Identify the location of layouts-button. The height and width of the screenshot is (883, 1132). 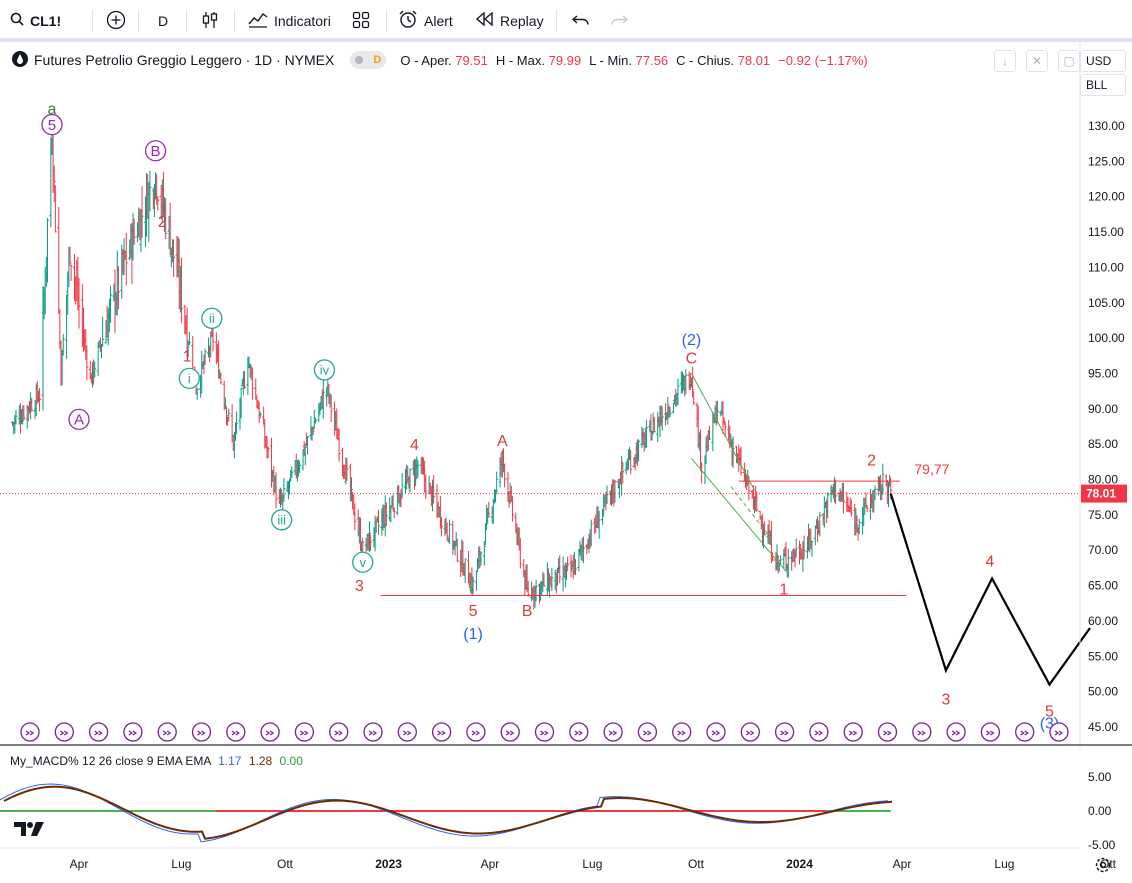
(361, 21).